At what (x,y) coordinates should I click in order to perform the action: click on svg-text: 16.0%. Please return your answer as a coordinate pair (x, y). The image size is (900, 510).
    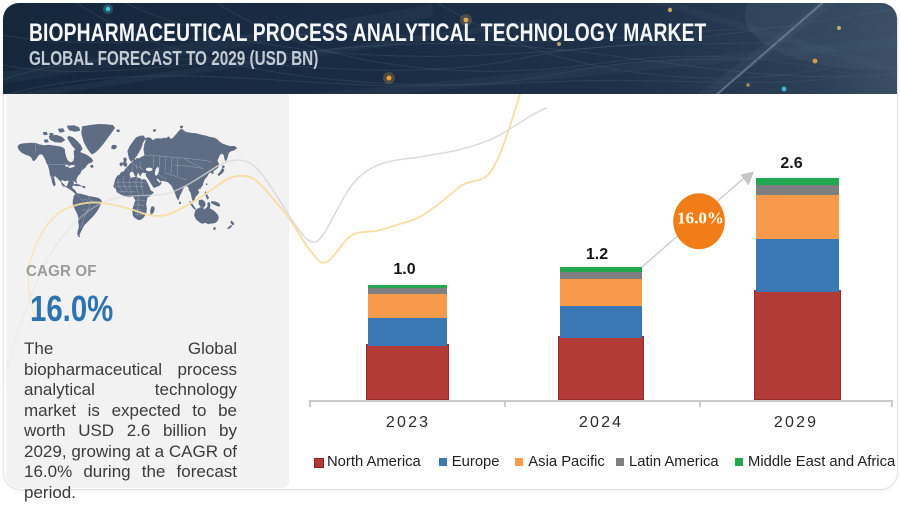
    Looking at the image, I should click on (700, 218).